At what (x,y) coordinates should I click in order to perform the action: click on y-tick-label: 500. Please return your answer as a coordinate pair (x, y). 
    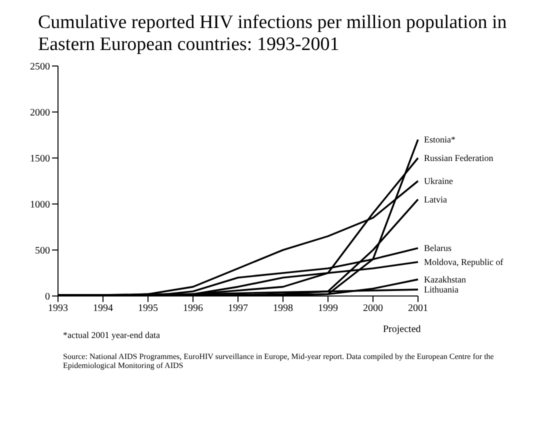
    Looking at the image, I should click on (42, 251).